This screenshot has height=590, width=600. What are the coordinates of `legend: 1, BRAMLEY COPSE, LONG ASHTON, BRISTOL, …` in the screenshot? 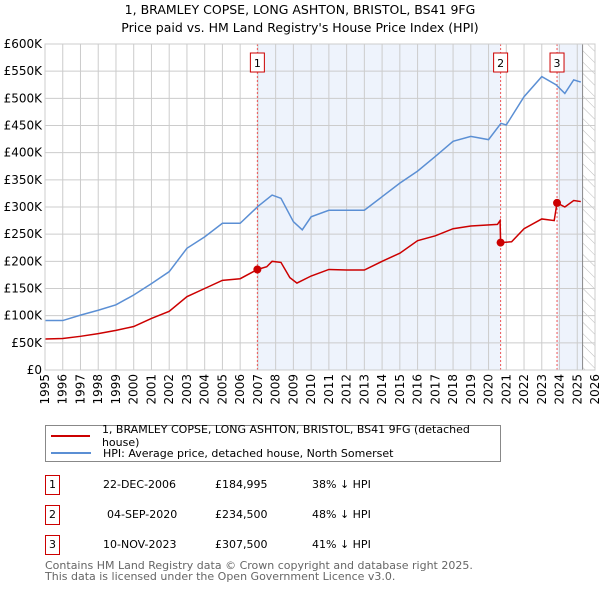 It's located at (273, 442).